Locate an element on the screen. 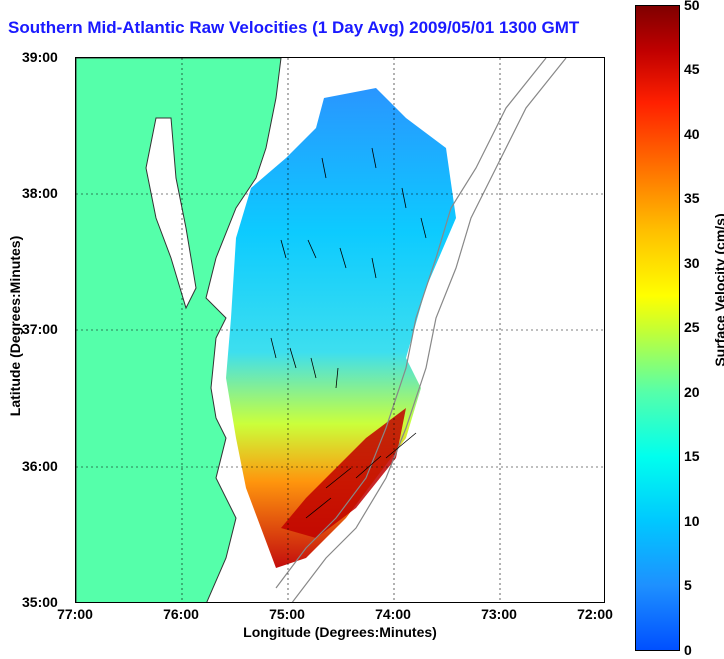 This screenshot has width=724, height=659. colorbar-label: Surface Velocity (cm/s) is located at coordinates (718, 290).